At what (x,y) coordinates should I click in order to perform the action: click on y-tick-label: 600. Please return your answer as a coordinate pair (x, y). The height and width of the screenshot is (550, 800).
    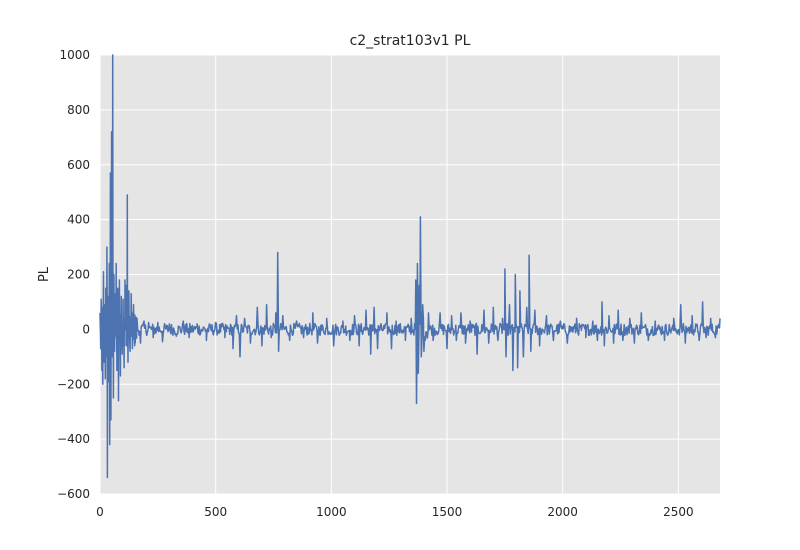
    Looking at the image, I should click on (78, 165).